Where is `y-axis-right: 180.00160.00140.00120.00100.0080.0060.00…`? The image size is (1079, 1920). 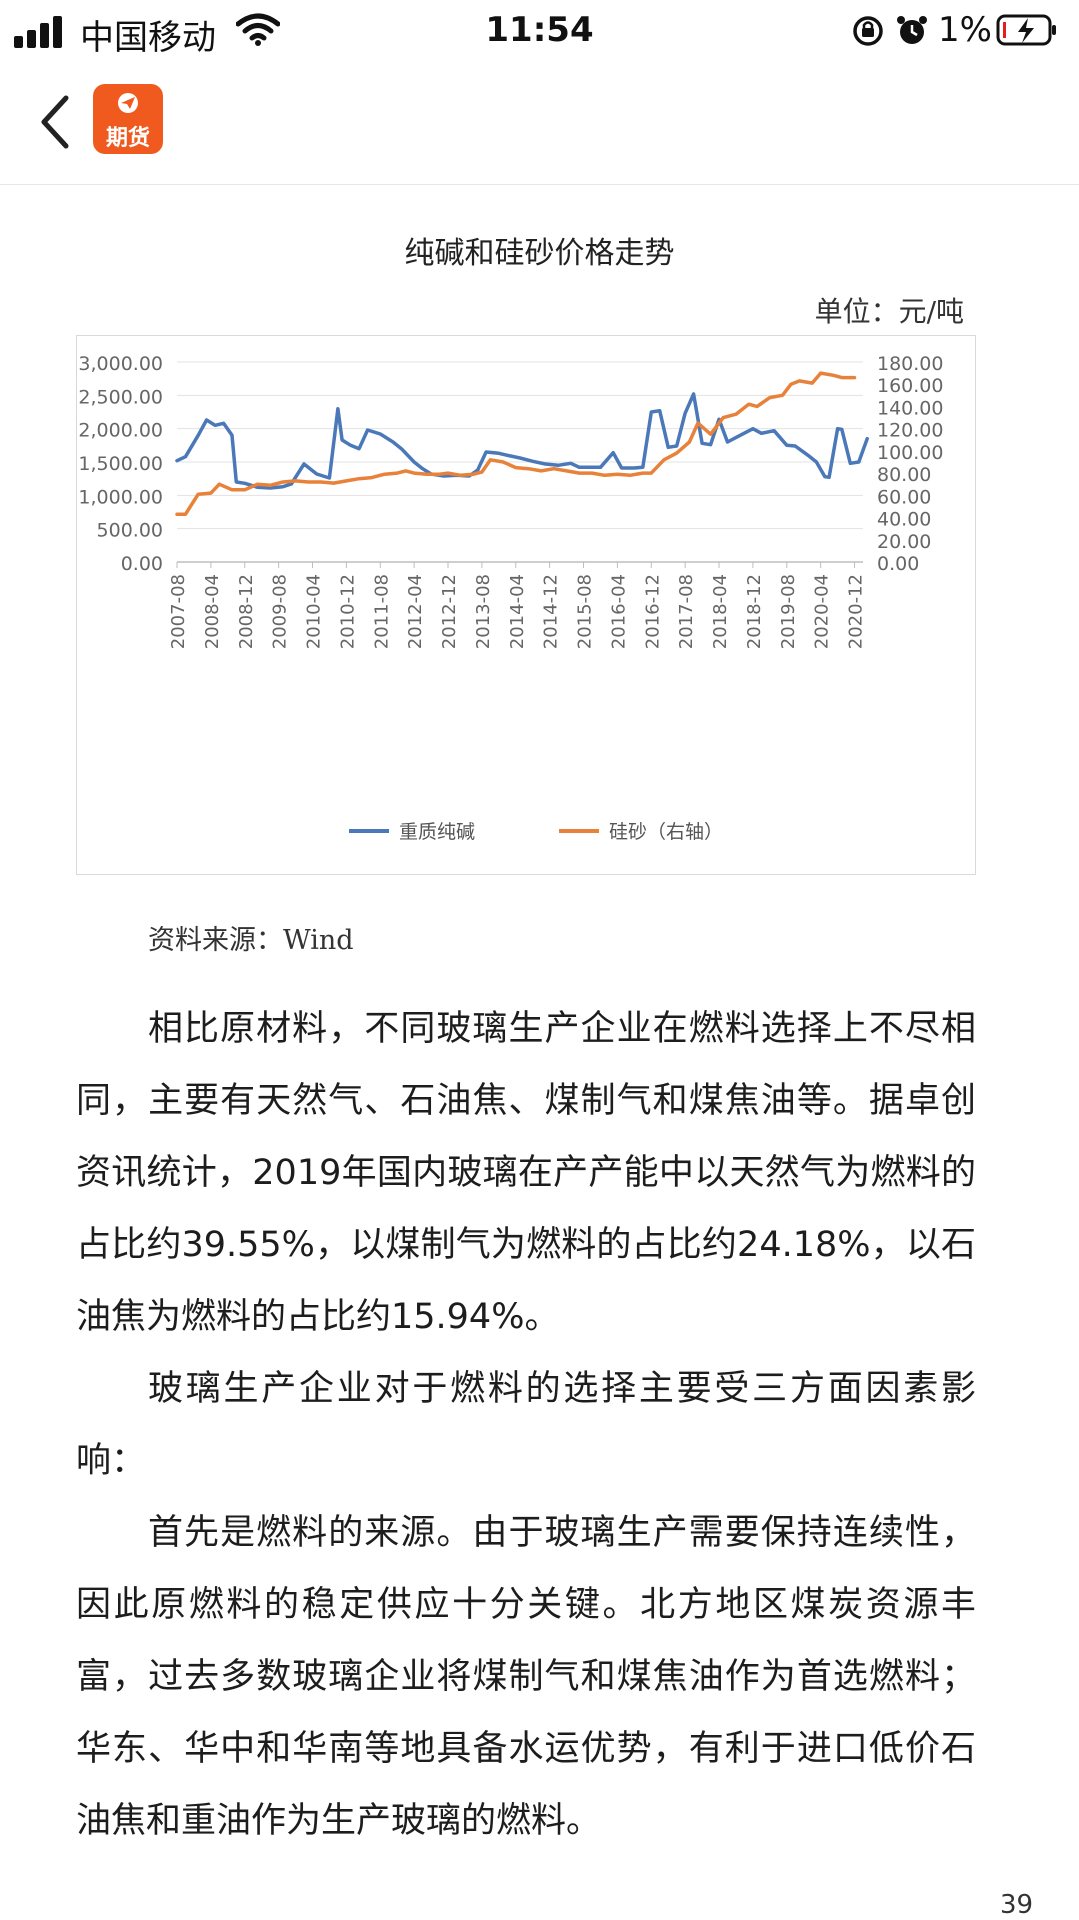
y-axis-right: 180.00160.00140.00120.00100.0080.0060.00… is located at coordinates (910, 464).